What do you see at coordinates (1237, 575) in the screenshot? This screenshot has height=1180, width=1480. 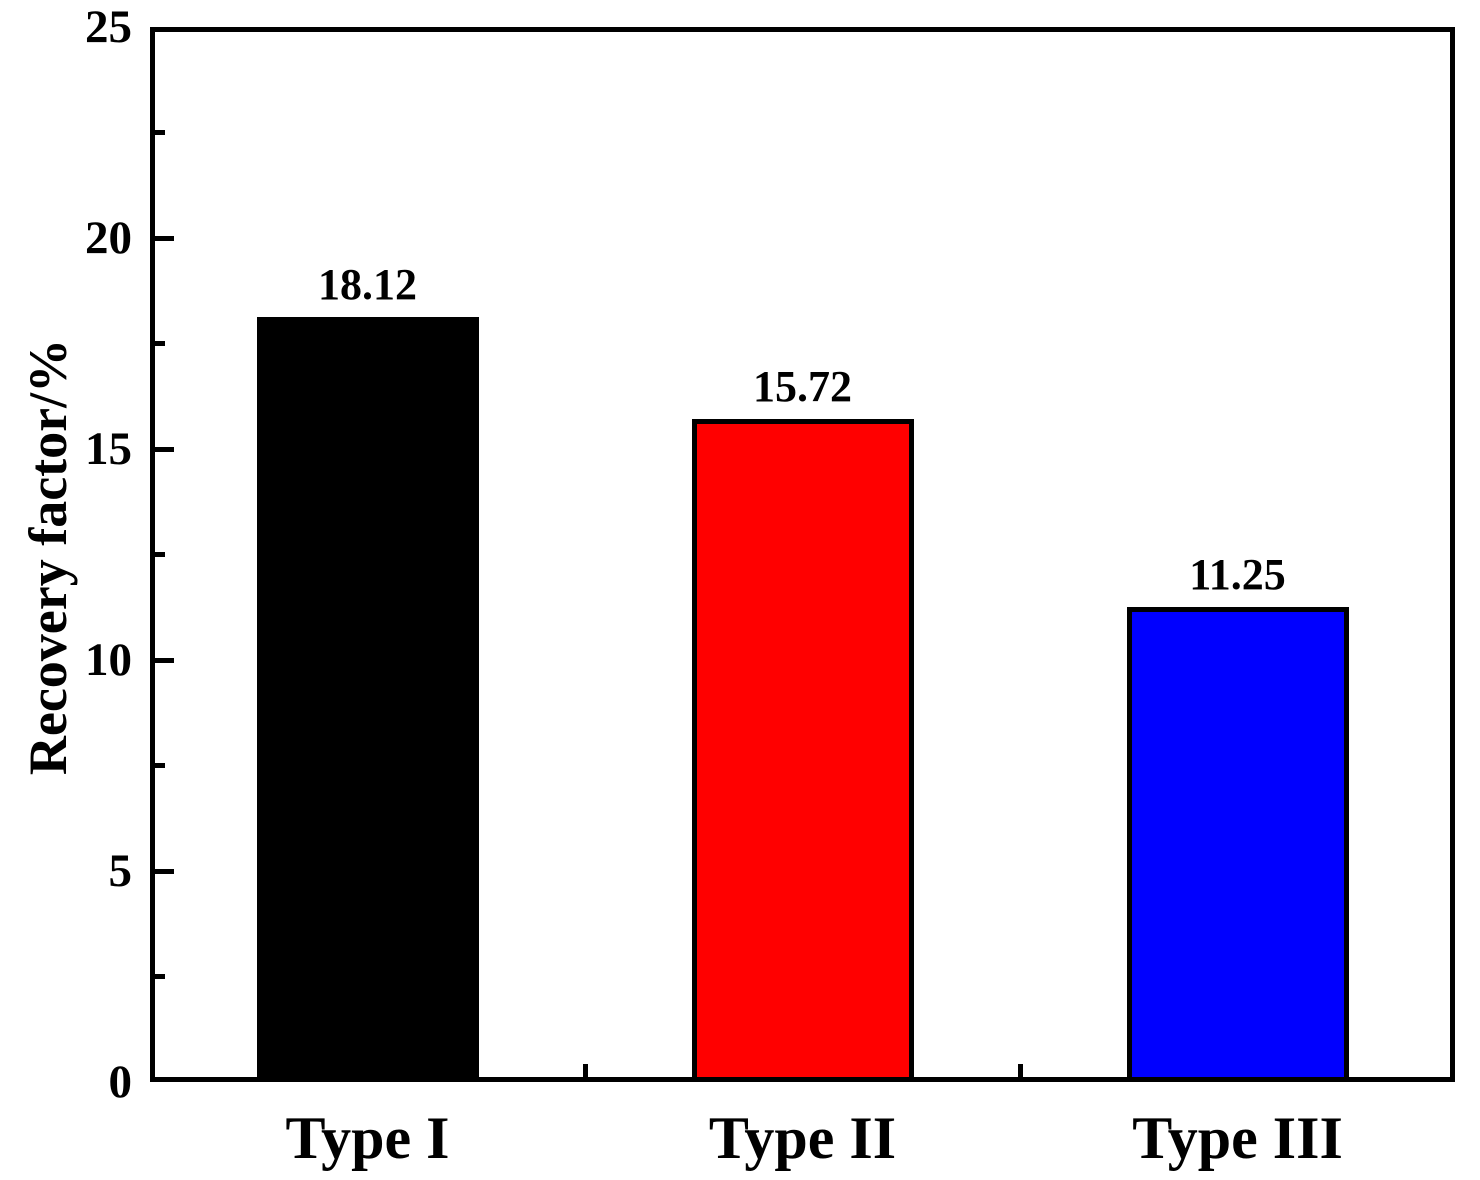 I see `bar-value-label: 11.25` at bounding box center [1237, 575].